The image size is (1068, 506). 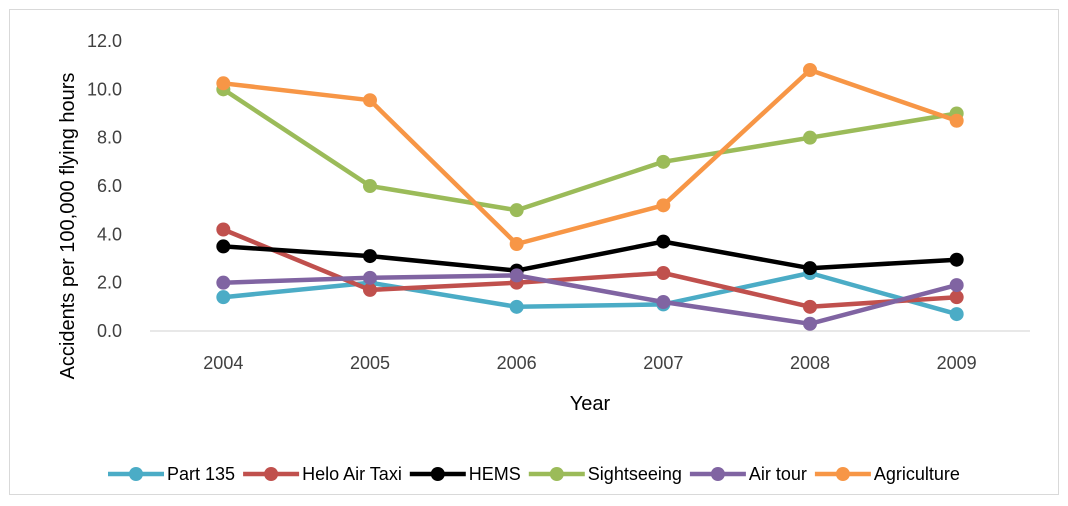 I want to click on legend-label: Sightseeing, so click(x=635, y=474).